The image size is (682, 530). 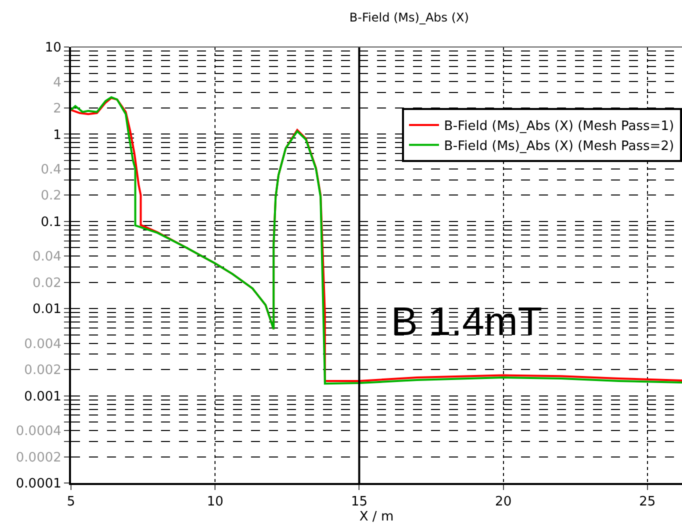 What do you see at coordinates (51, 170) in the screenshot?
I see `y-tick-label: 0.4` at bounding box center [51, 170].